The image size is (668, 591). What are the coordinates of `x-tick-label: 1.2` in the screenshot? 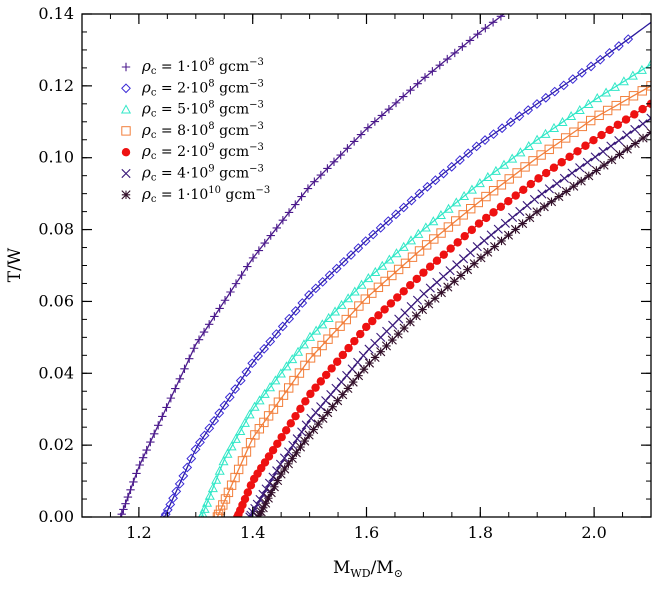 It's located at (138, 532).